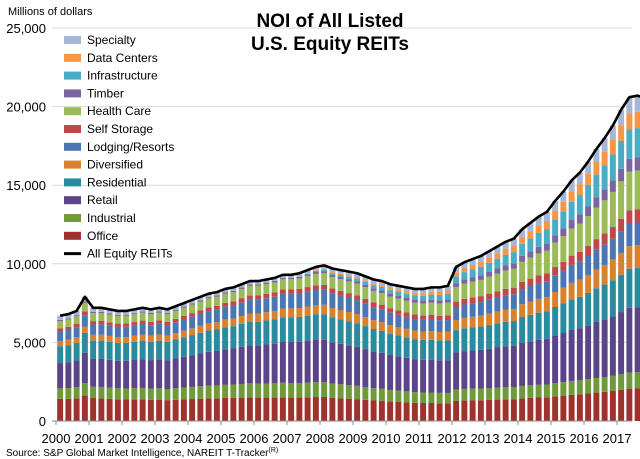  What do you see at coordinates (72, 146) in the screenshot?
I see `legend-swatch-lodging-resorts` at bounding box center [72, 146].